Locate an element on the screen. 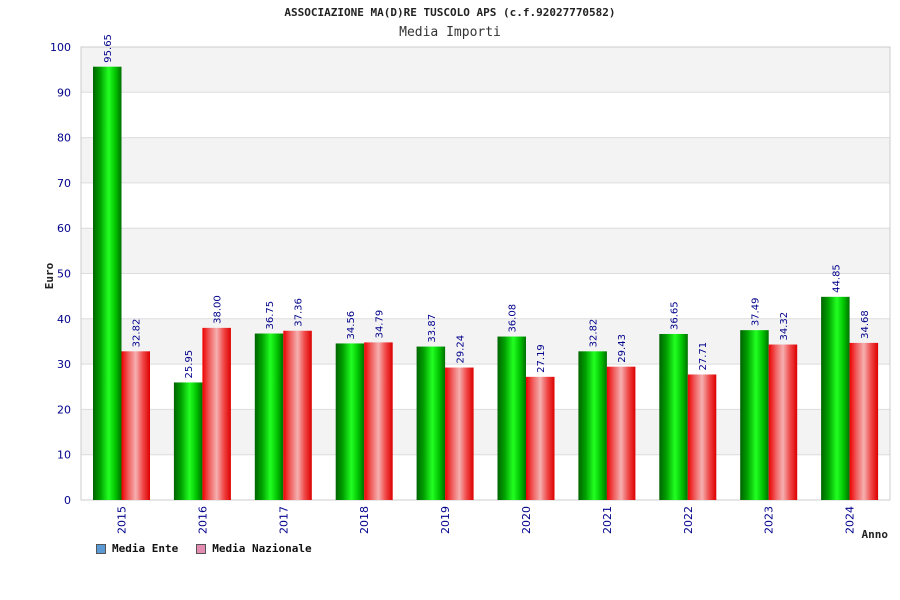  x-tick-label: 2023 is located at coordinates (769, 520).